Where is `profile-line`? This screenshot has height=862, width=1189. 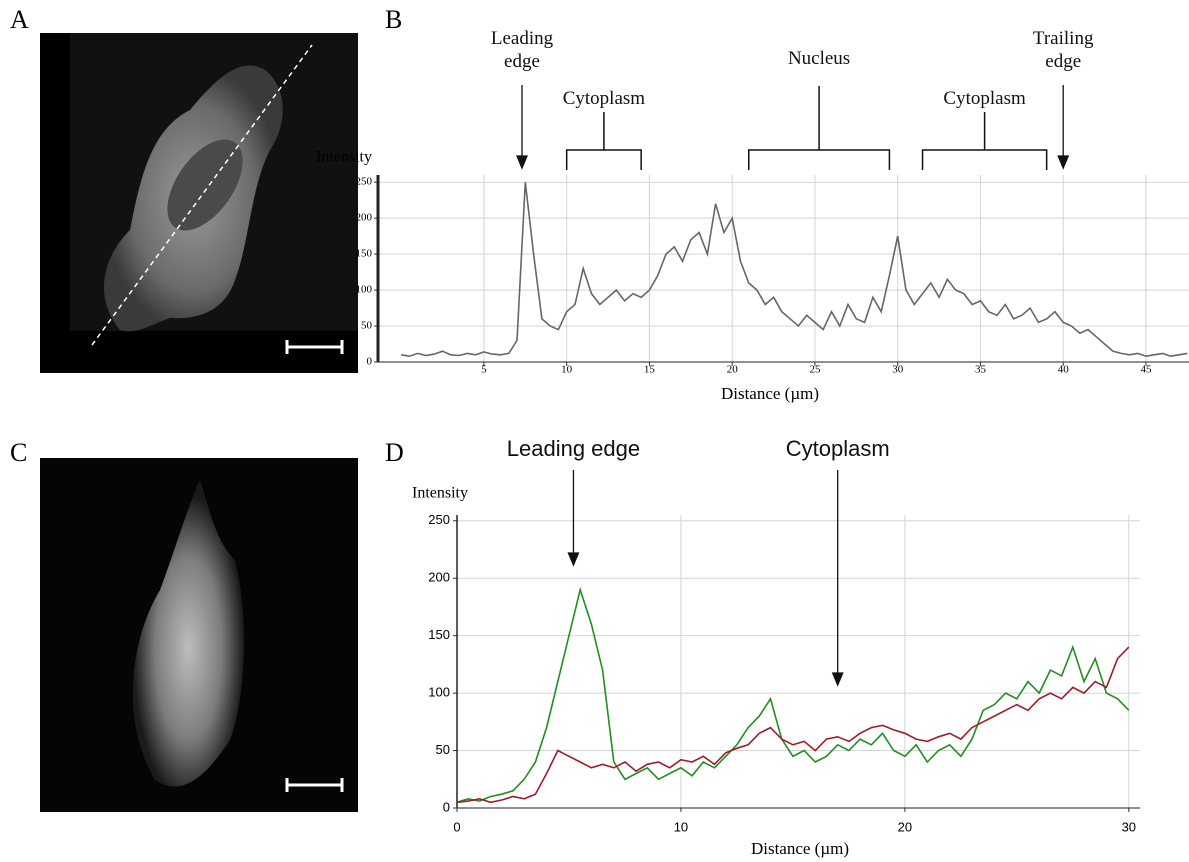 profile-line is located at coordinates (202, 195).